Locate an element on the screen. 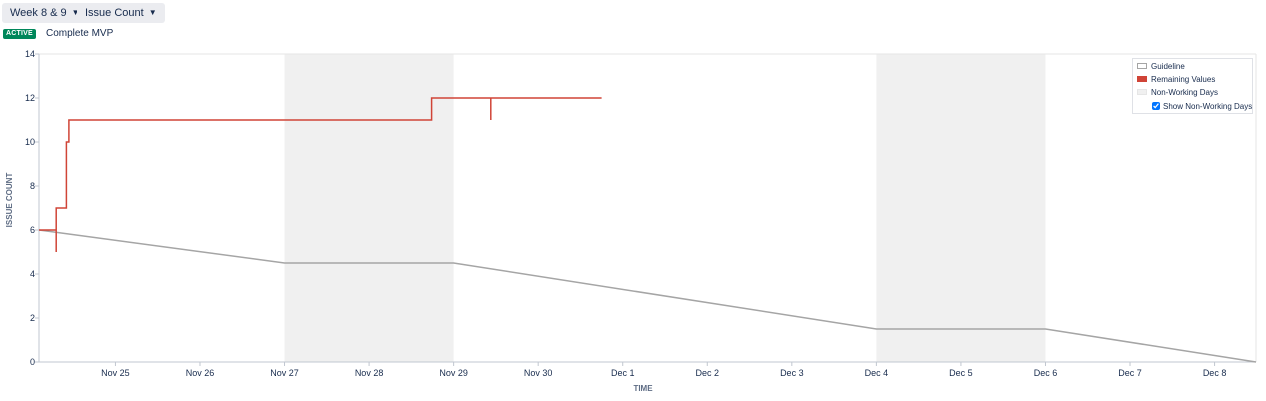 This screenshot has height=401, width=1266. y-tick-label: 6 is located at coordinates (32, 230).